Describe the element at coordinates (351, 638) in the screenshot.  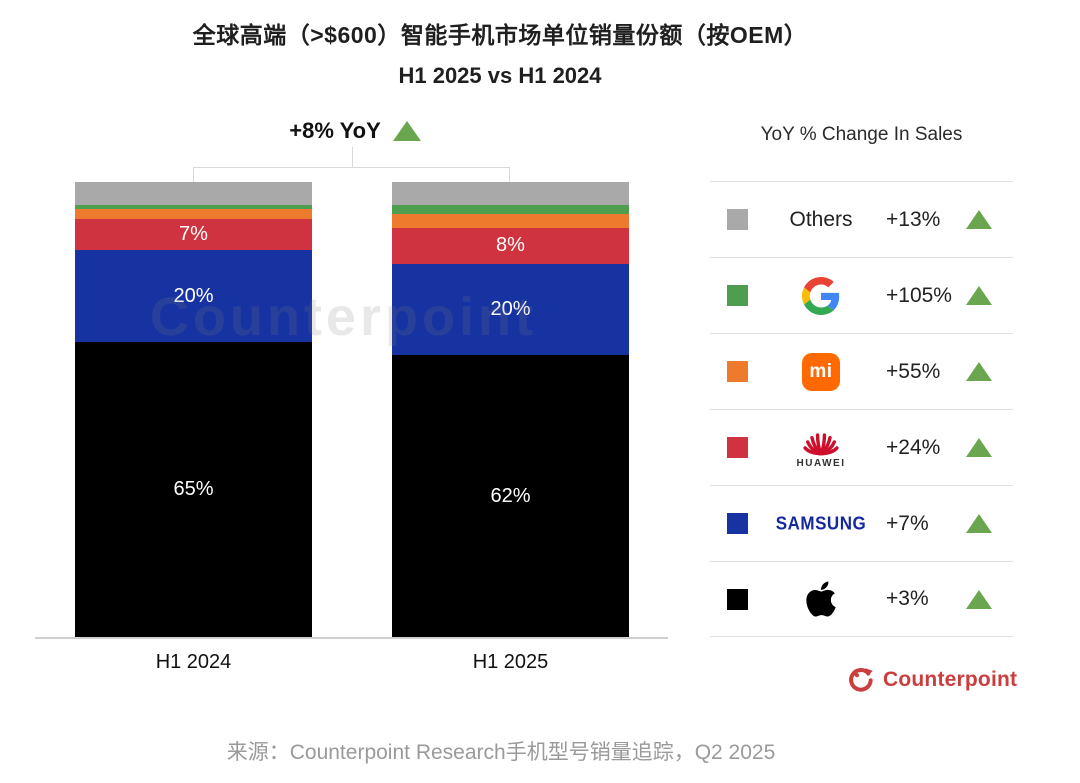
I see `x-axis-line` at that location.